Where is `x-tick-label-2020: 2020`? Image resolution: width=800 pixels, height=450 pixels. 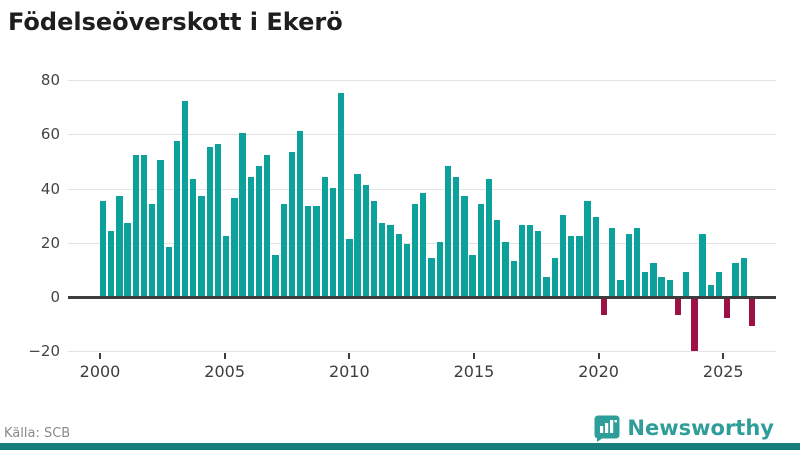
x-tick-label-2020: 2020 is located at coordinates (598, 371).